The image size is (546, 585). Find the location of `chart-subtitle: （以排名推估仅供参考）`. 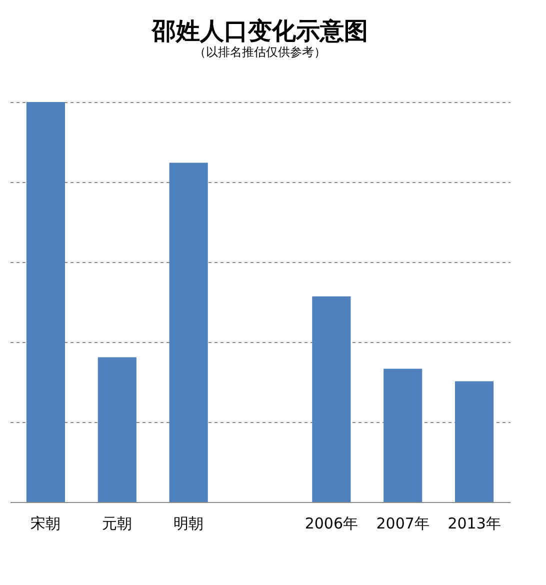

chart-subtitle: （以排名推估仅供参考） is located at coordinates (260, 52).